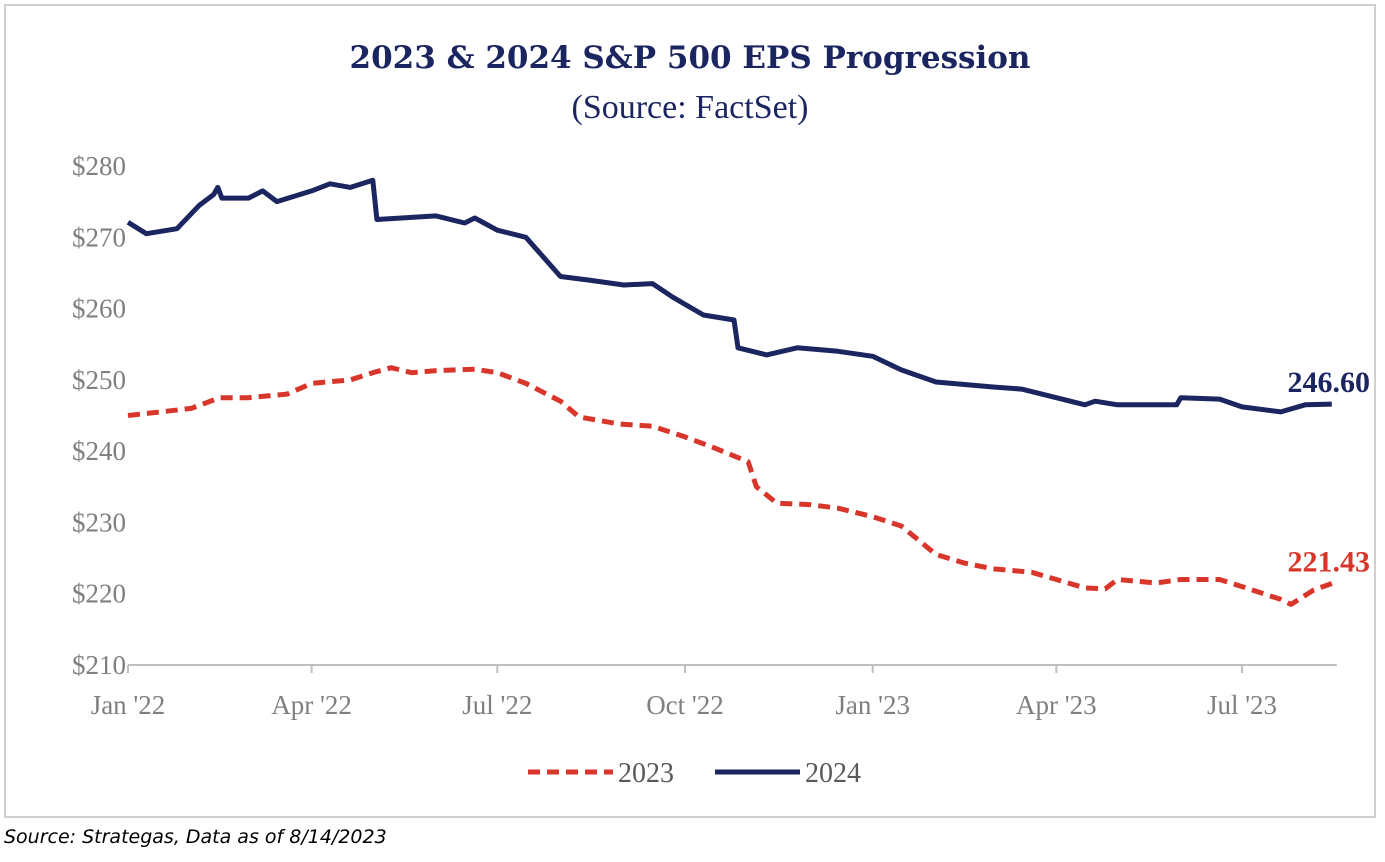 This screenshot has width=1385, height=862. What do you see at coordinates (646, 773) in the screenshot?
I see `legend-label-2023: 2023` at bounding box center [646, 773].